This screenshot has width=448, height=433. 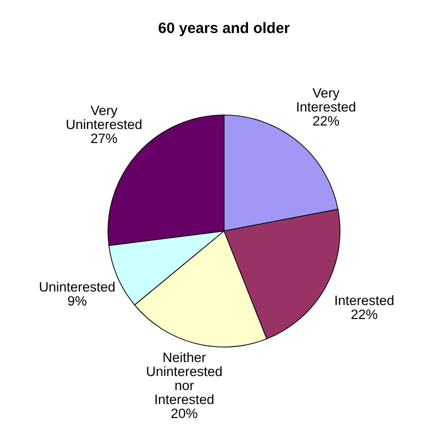 What do you see at coordinates (184, 378) in the screenshot?
I see `slice-label: Neither Uninterested nor Interested` at bounding box center [184, 378].